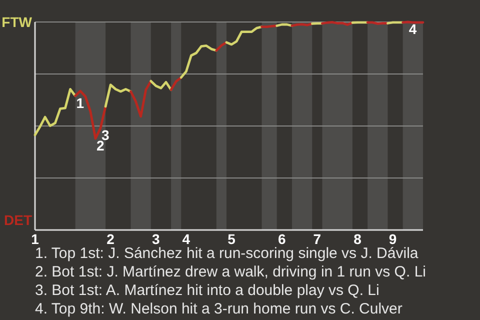 The image size is (480, 320). I want to click on annotation: 1, so click(80, 102).